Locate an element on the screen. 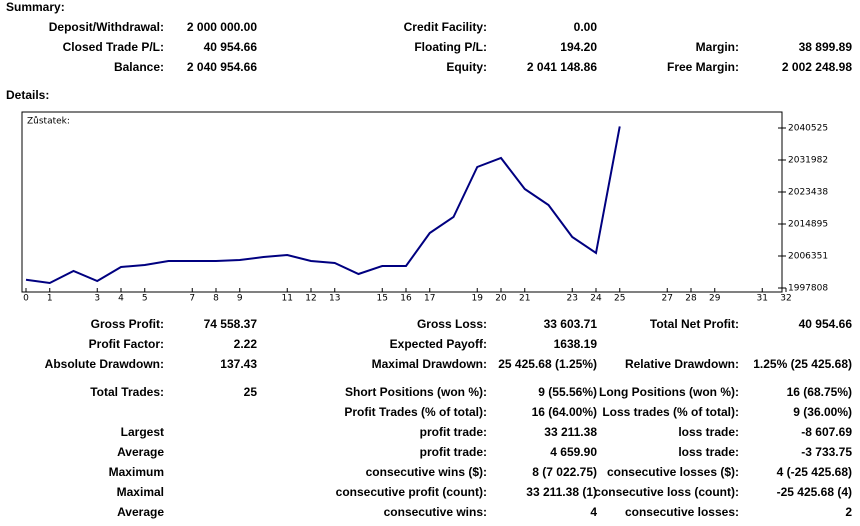 The width and height of the screenshot is (860, 526). x-tick-label: 7 is located at coordinates (192, 299).